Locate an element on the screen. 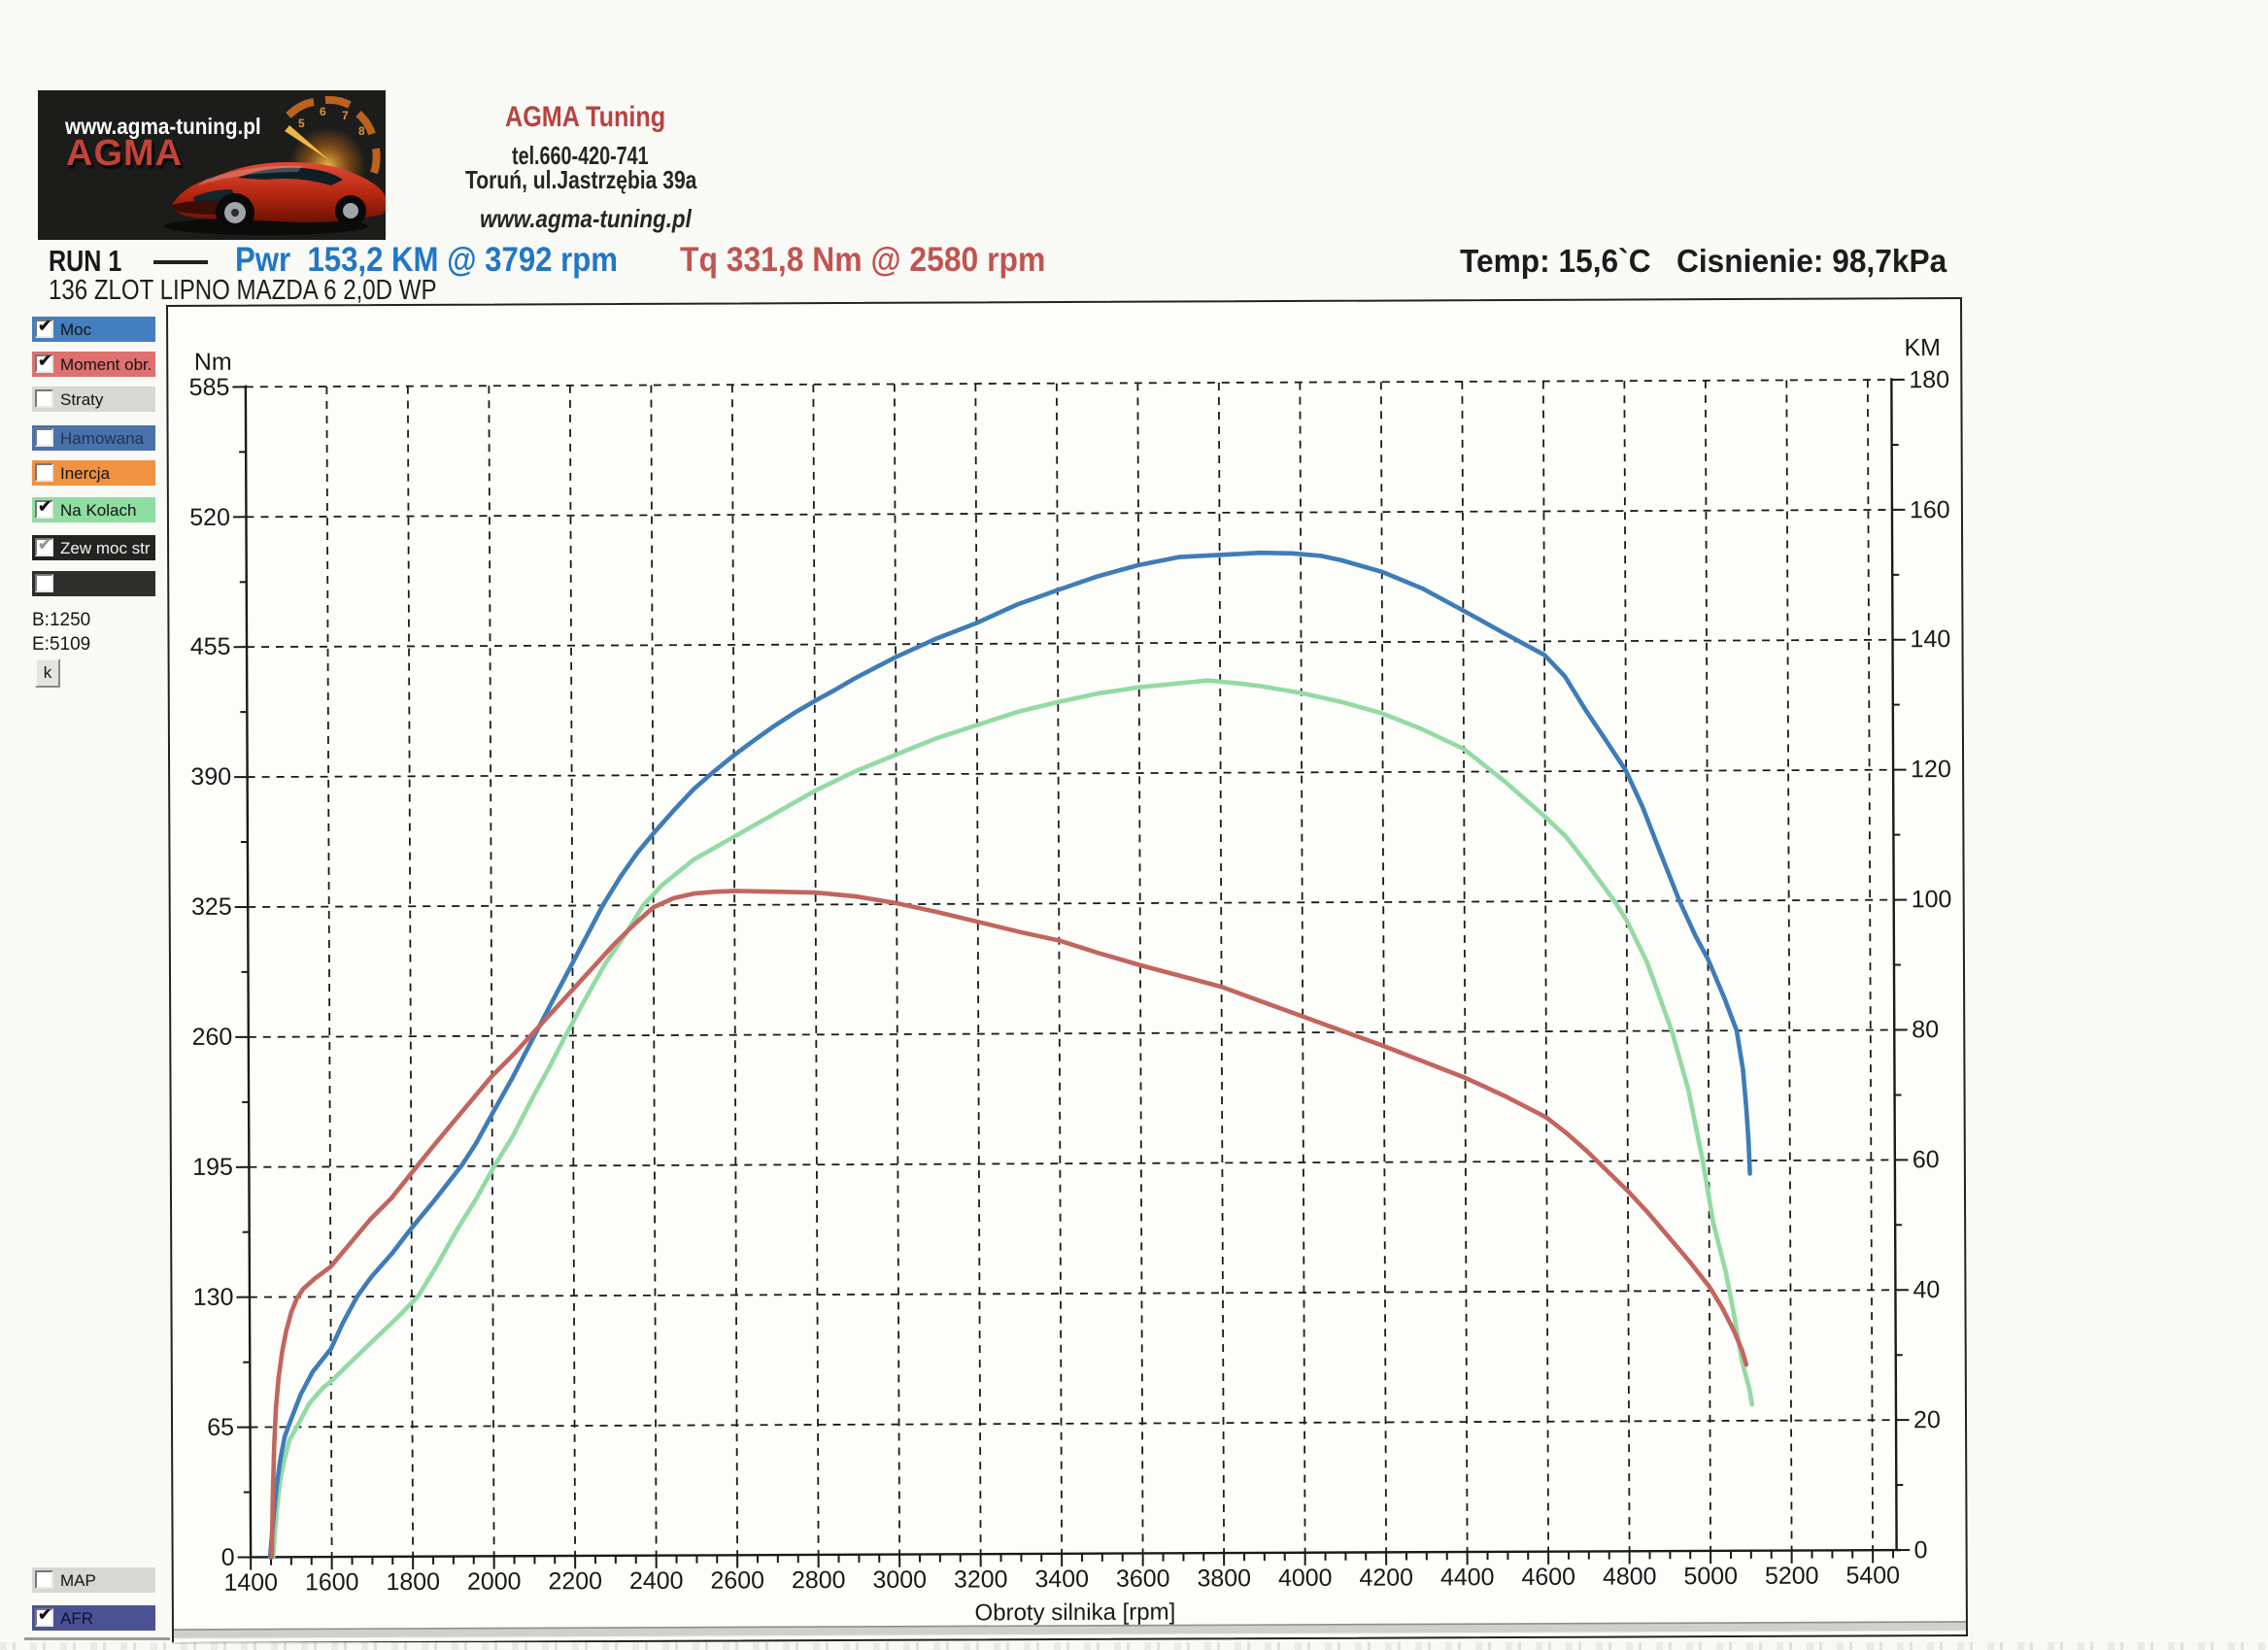 The height and width of the screenshot is (1650, 2268). svg-text: 2000 is located at coordinates (495, 1581).